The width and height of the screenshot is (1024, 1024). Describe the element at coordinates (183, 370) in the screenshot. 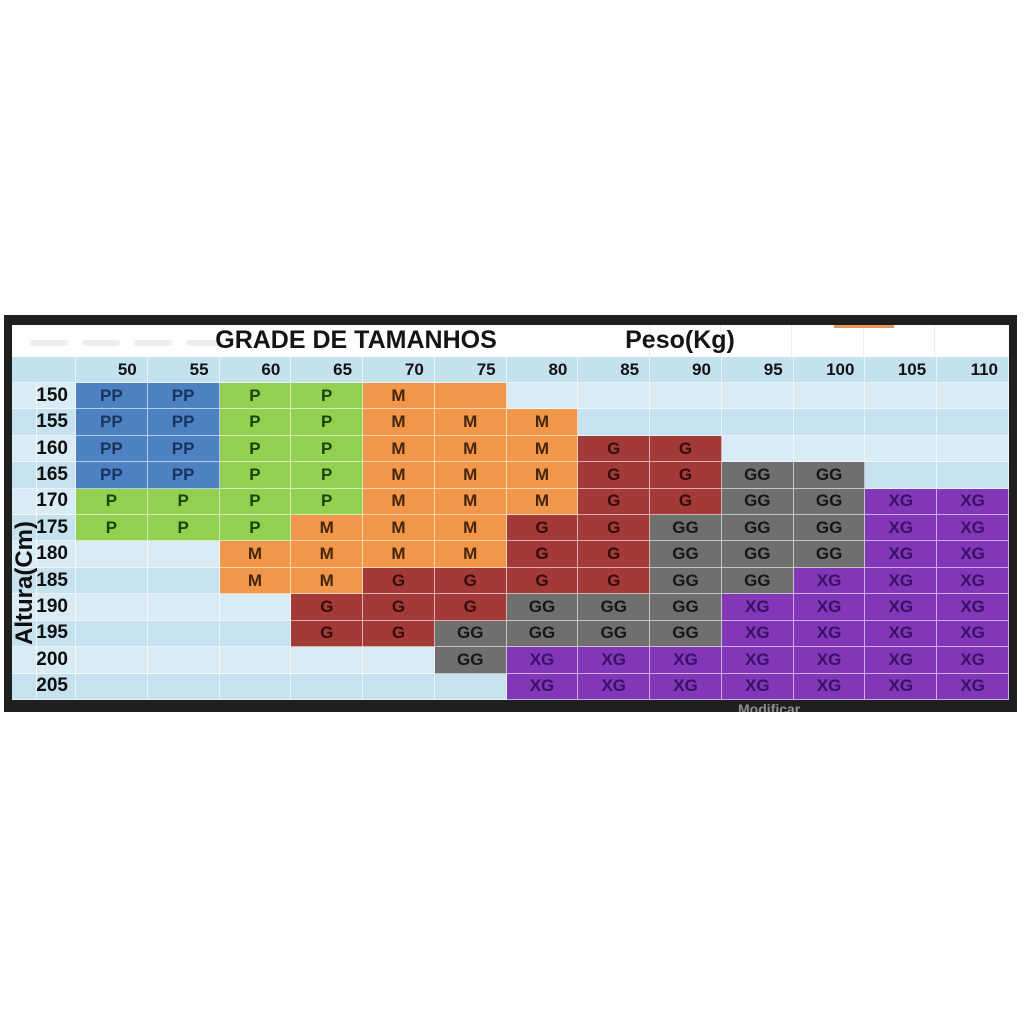

I see `weight-col-header: 55` at that location.